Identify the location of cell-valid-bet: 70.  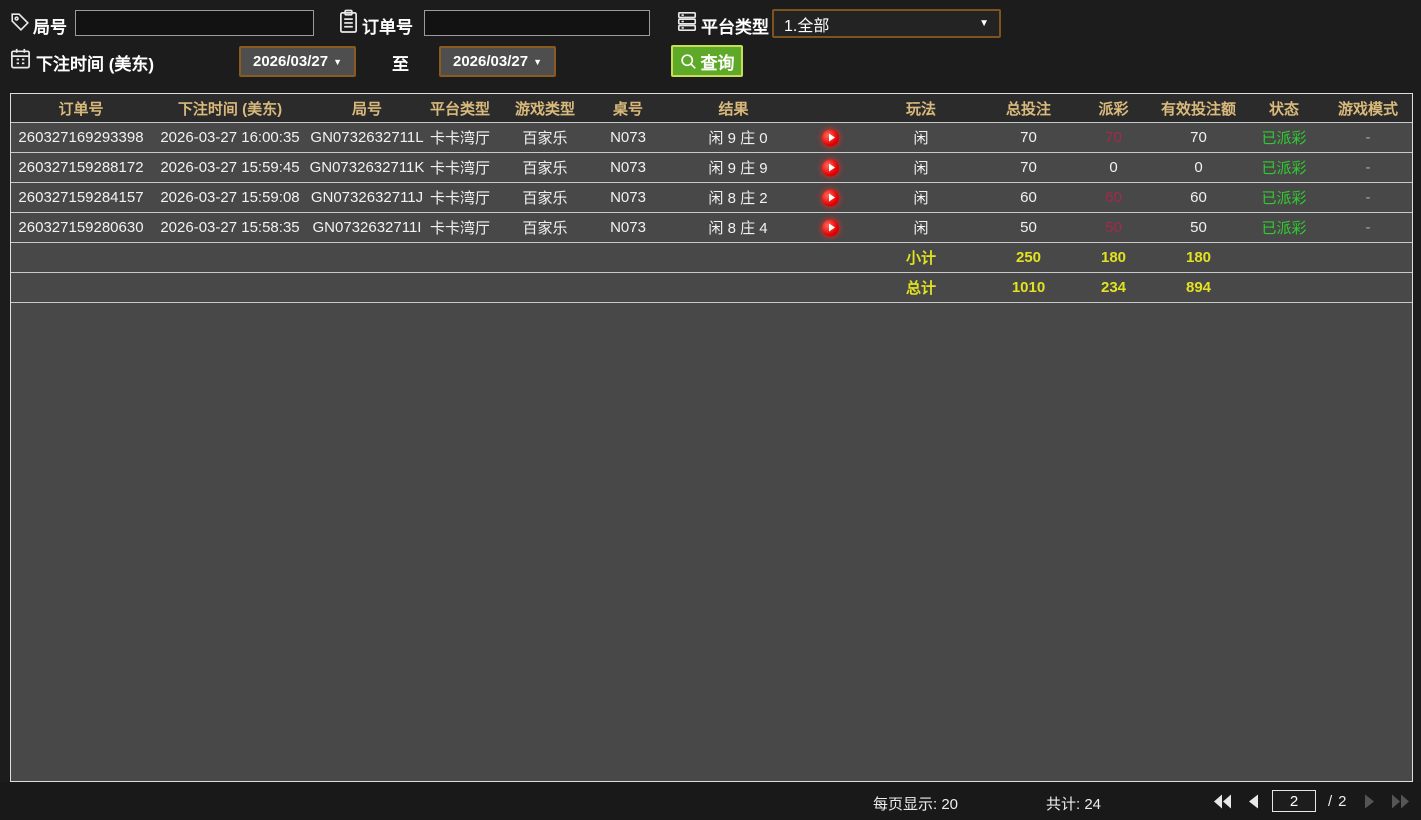
(1198, 137).